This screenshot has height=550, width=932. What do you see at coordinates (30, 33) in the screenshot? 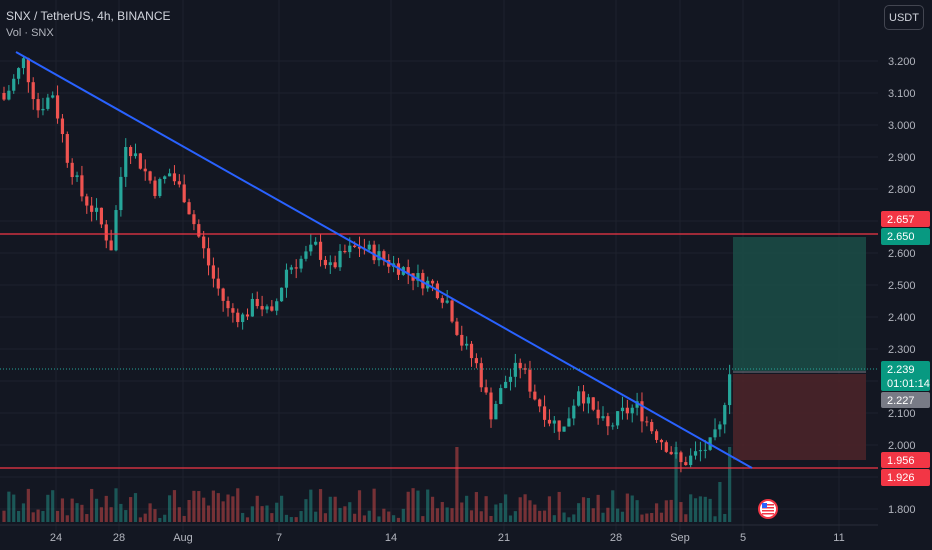
I see `volume-legend: Vol · SNX` at bounding box center [30, 33].